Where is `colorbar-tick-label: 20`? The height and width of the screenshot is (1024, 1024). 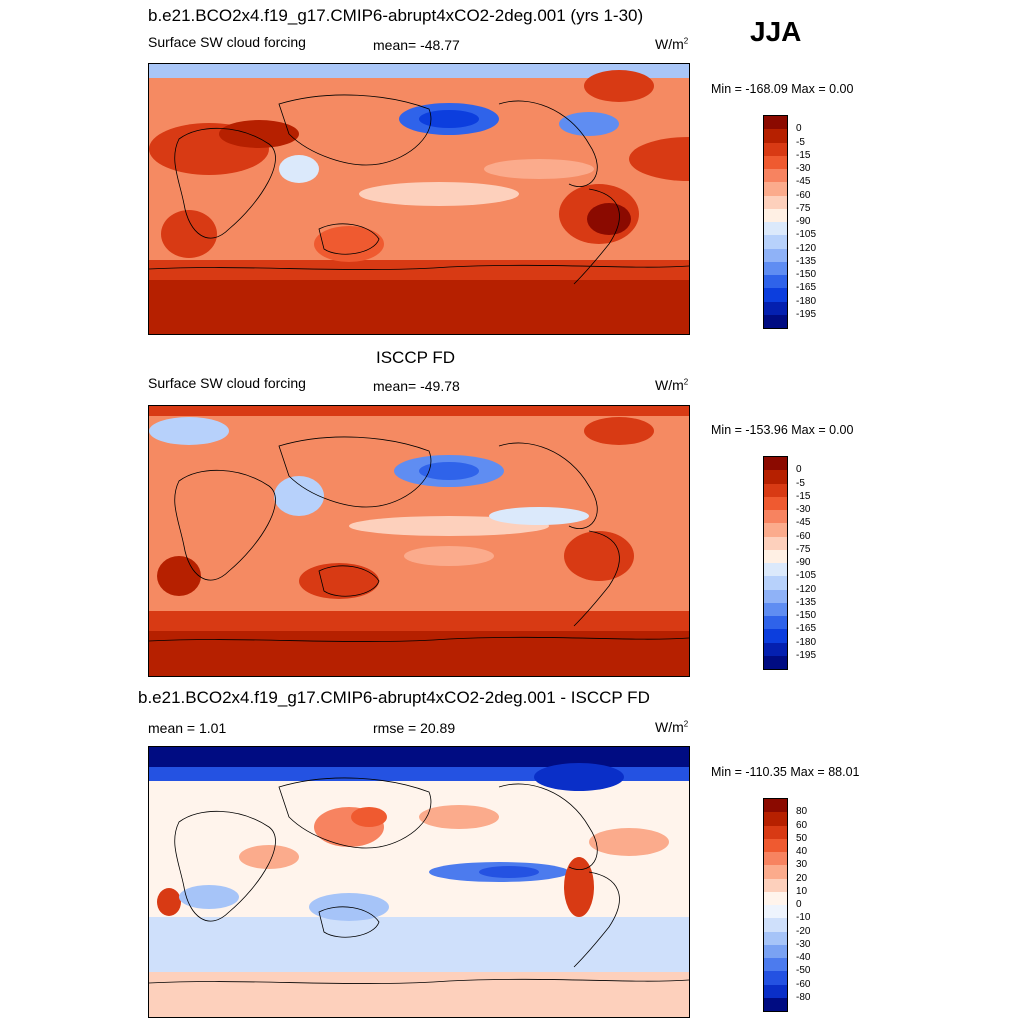 colorbar-tick-label: 20 is located at coordinates (802, 878).